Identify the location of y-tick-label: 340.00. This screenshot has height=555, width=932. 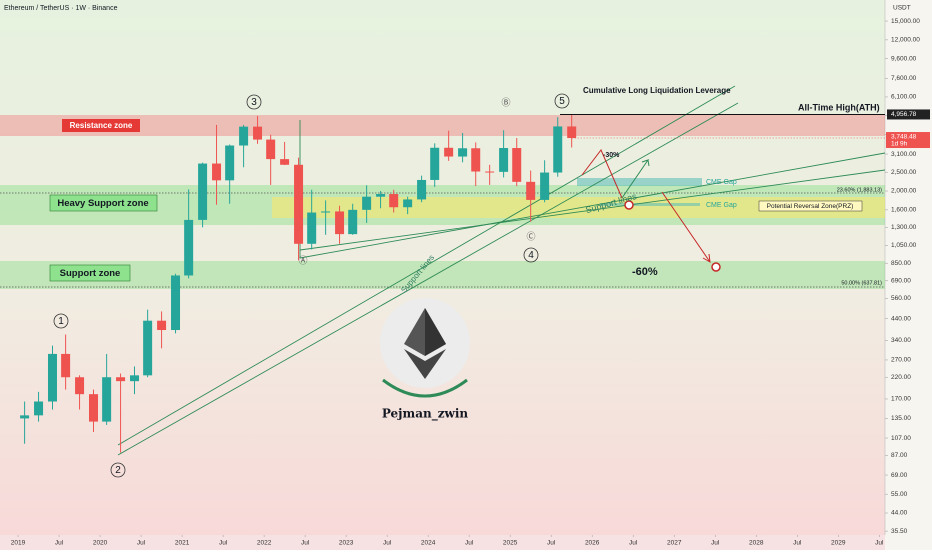
(901, 340).